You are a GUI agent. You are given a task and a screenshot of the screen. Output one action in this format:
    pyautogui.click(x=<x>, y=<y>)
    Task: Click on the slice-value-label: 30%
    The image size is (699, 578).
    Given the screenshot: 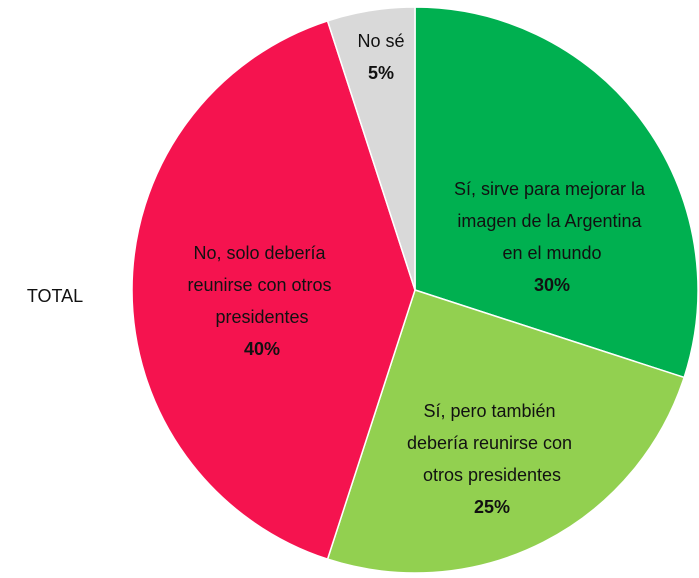 What is the action you would take?
    pyautogui.click(x=552, y=285)
    